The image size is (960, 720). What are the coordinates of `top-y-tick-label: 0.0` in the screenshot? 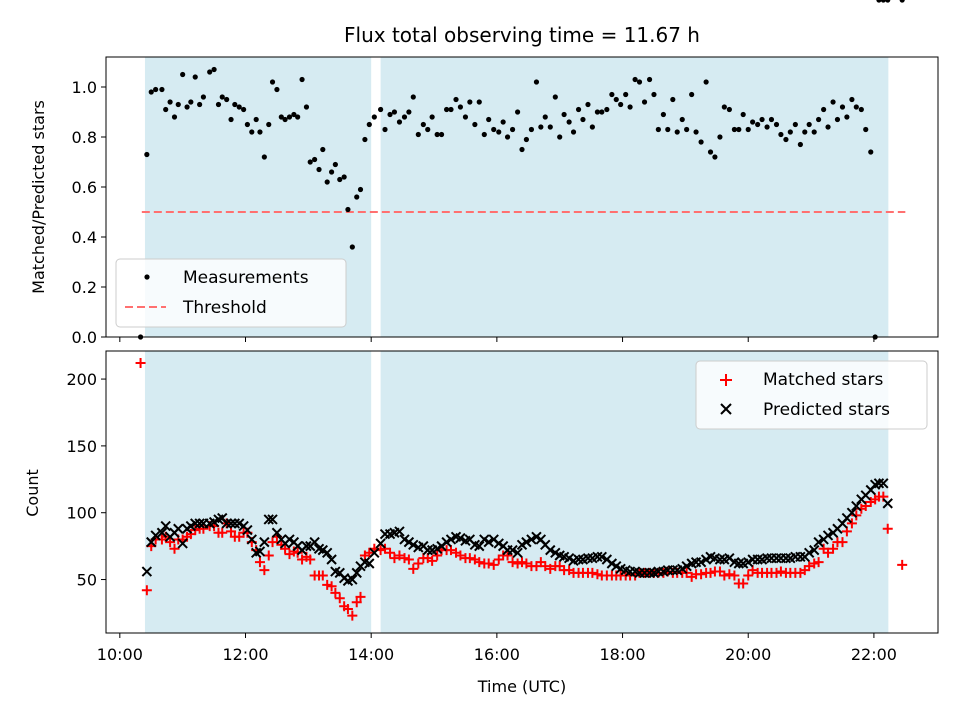 It's located at (84, 337).